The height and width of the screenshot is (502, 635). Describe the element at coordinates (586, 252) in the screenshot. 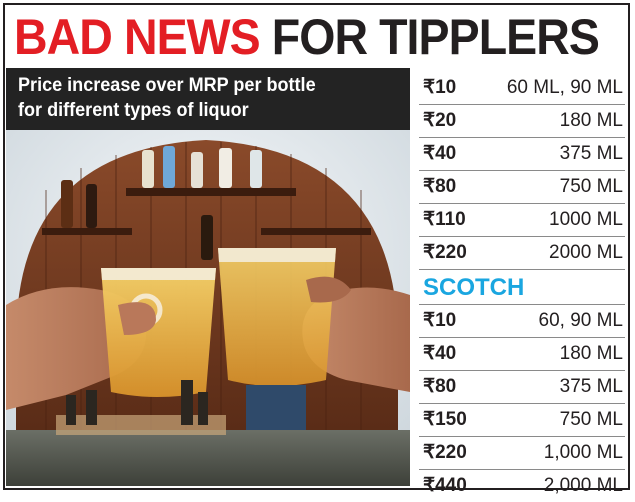

I see `size-cell: 2000 ML` at that location.